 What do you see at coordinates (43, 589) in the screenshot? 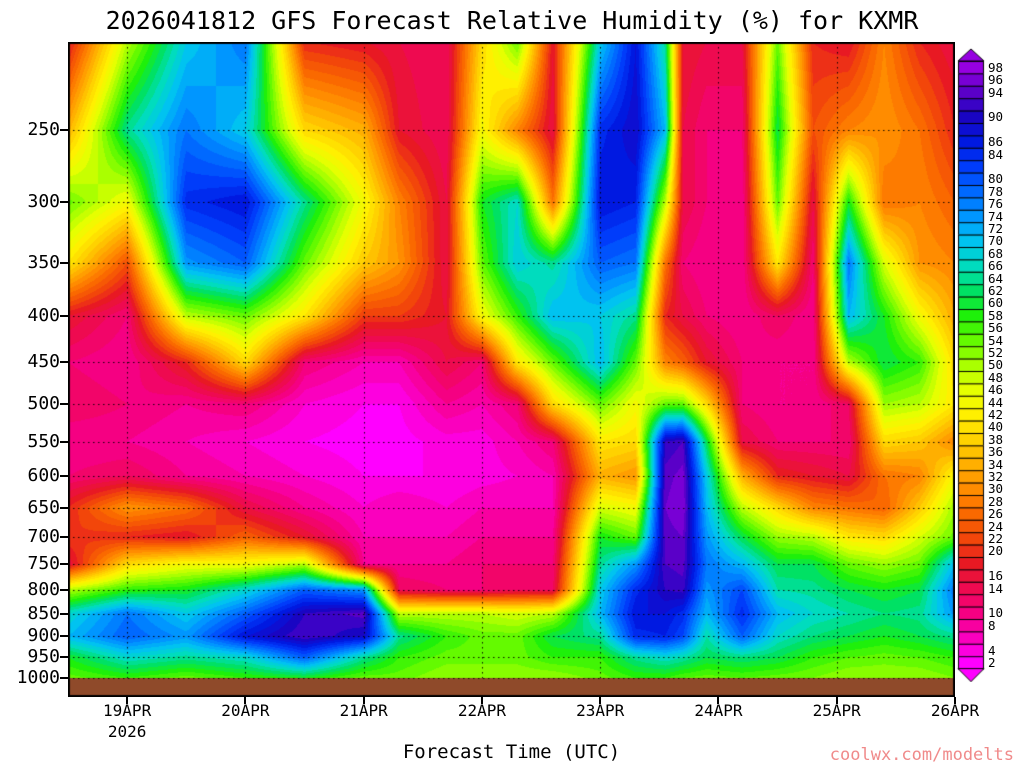
I see `y-tick-label: 800` at bounding box center [43, 589].